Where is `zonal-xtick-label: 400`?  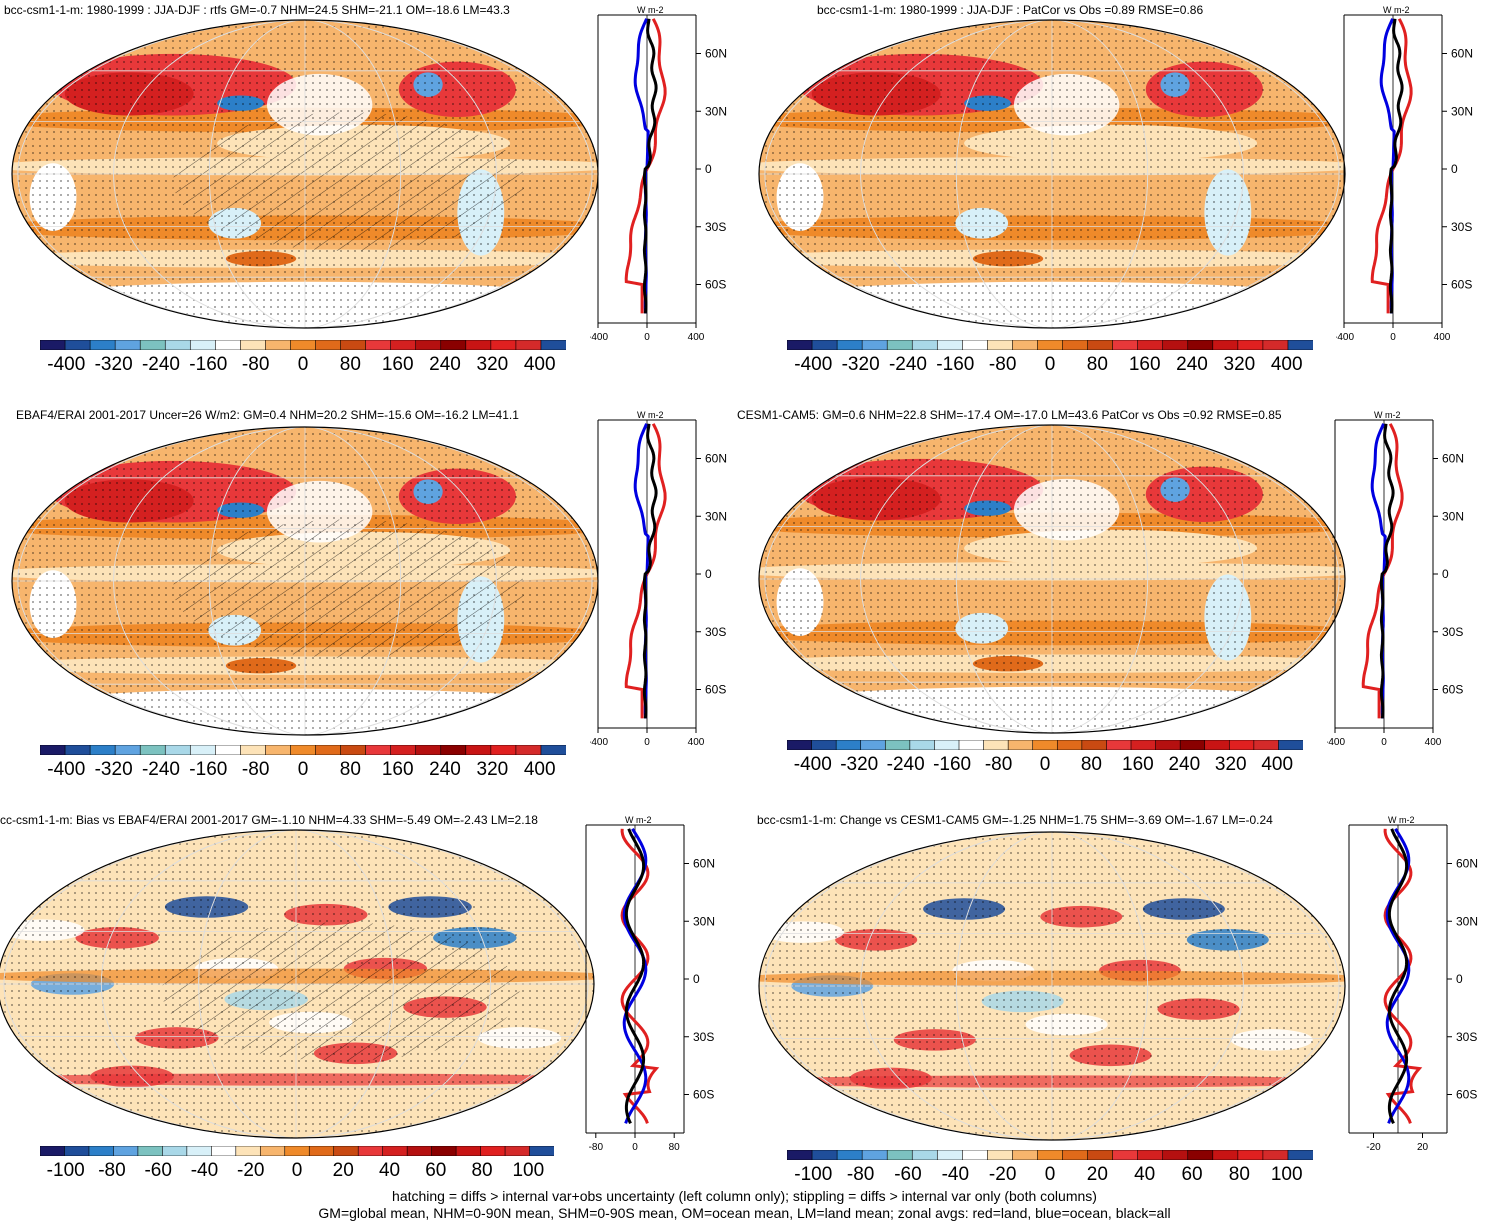 zonal-xtick-label: 400 is located at coordinates (696, 742).